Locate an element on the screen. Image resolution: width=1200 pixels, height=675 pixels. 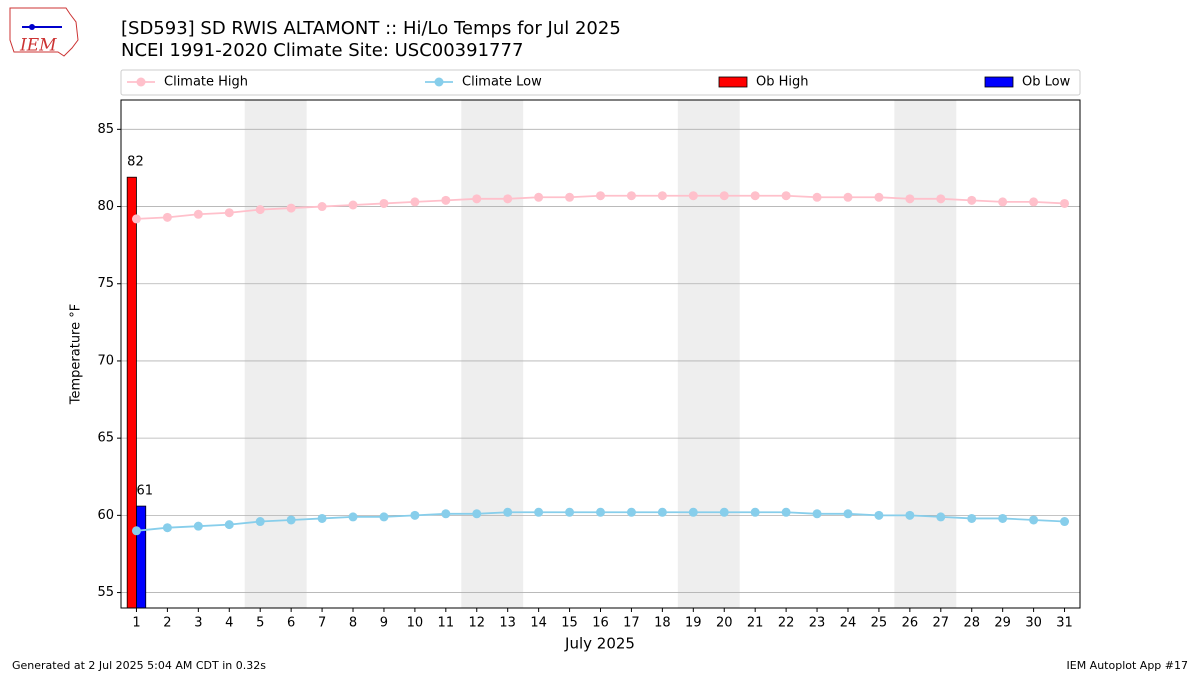
legend-label: Ob Low is located at coordinates (1046, 82).